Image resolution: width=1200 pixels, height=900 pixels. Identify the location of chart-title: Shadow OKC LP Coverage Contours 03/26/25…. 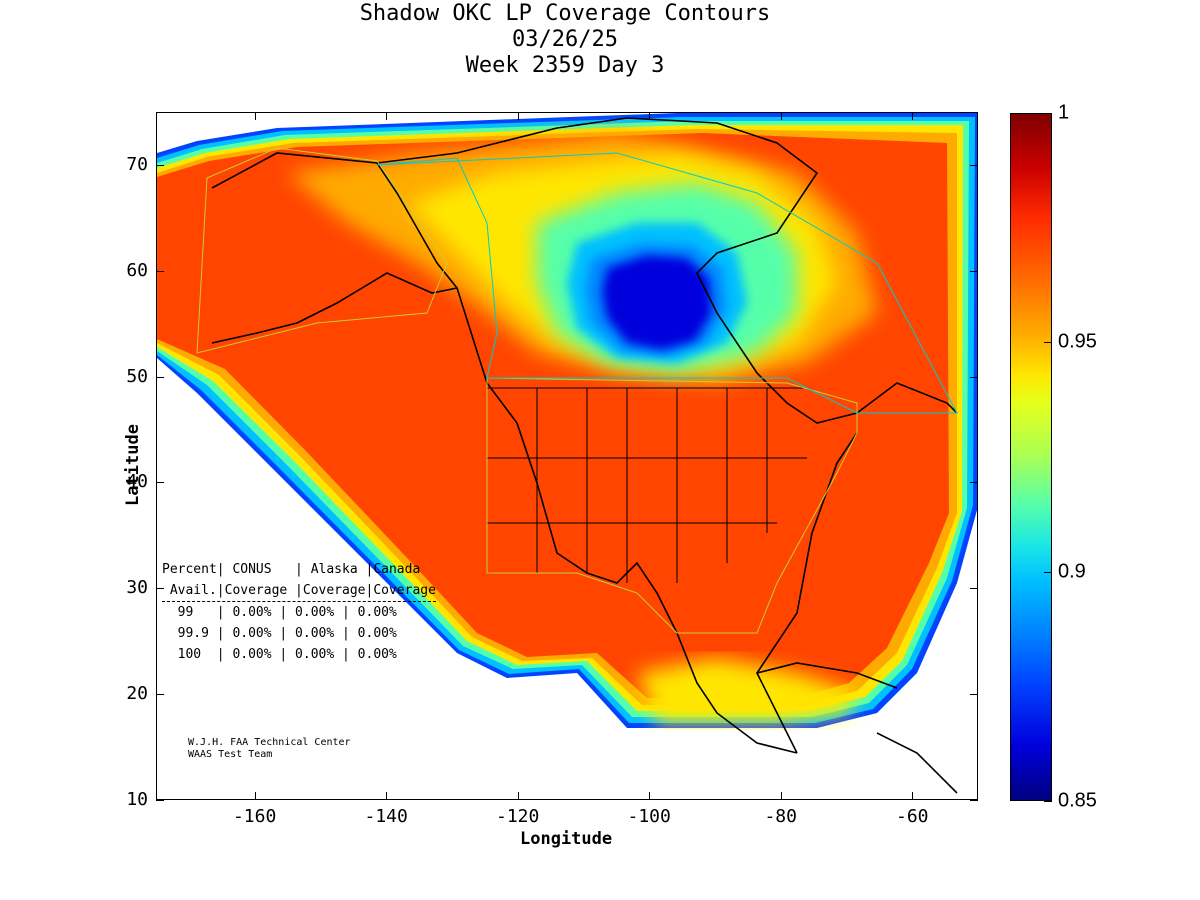
(565, 39).